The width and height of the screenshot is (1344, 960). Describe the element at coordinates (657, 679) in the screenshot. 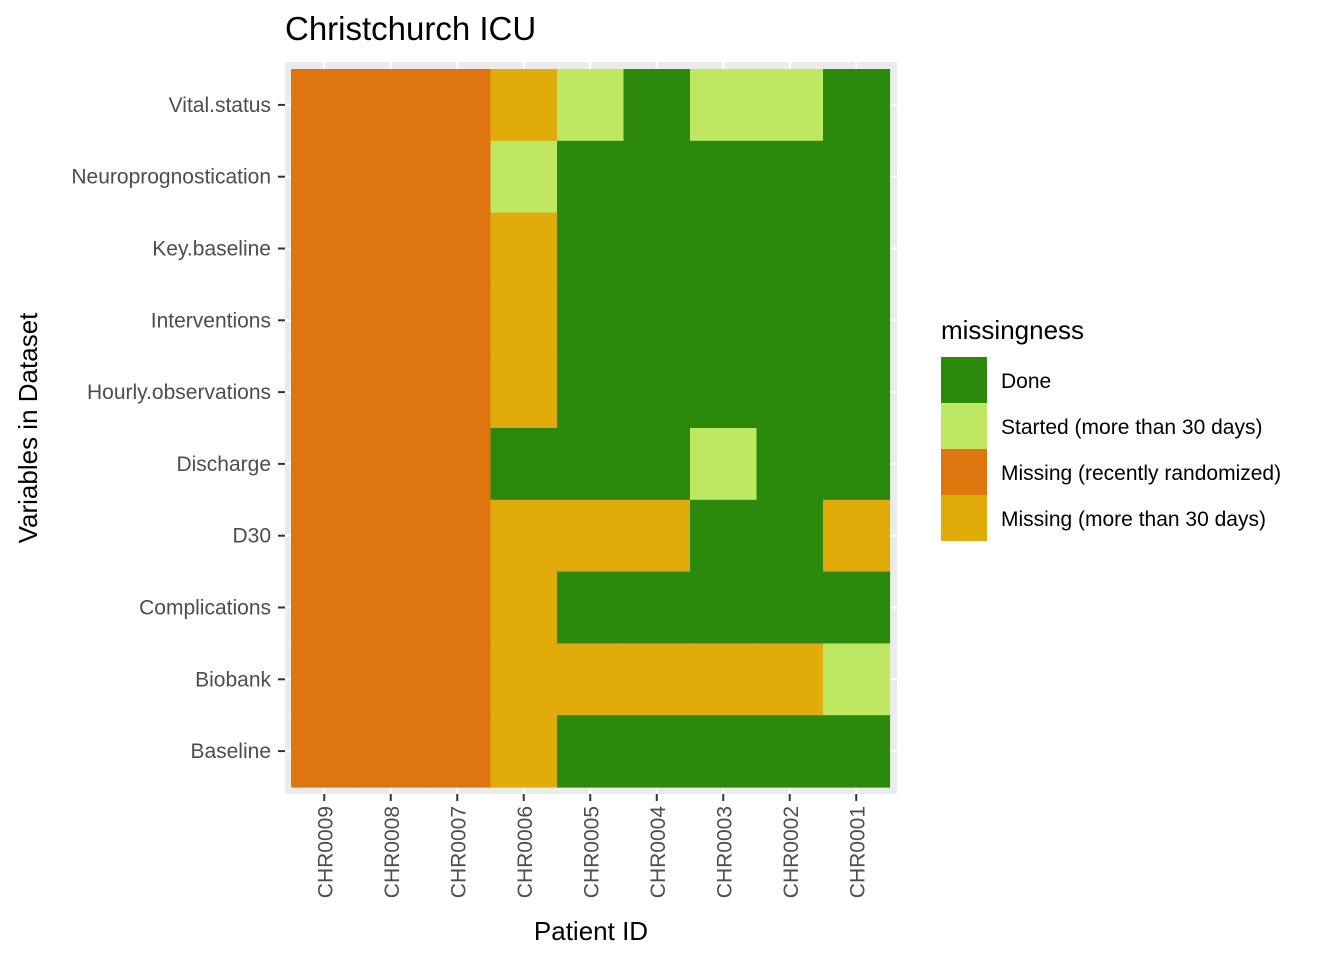

I see `cell-biobank-chr0004` at that location.